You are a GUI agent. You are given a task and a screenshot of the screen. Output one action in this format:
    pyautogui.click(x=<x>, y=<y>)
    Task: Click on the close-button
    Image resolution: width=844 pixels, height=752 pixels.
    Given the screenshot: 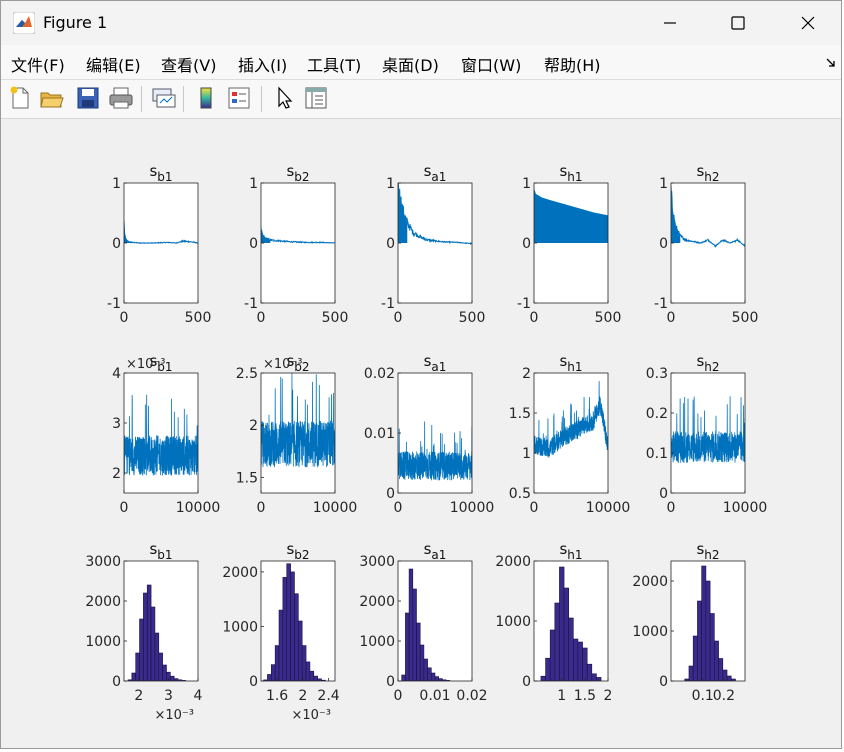 What is the action you would take?
    pyautogui.click(x=808, y=23)
    